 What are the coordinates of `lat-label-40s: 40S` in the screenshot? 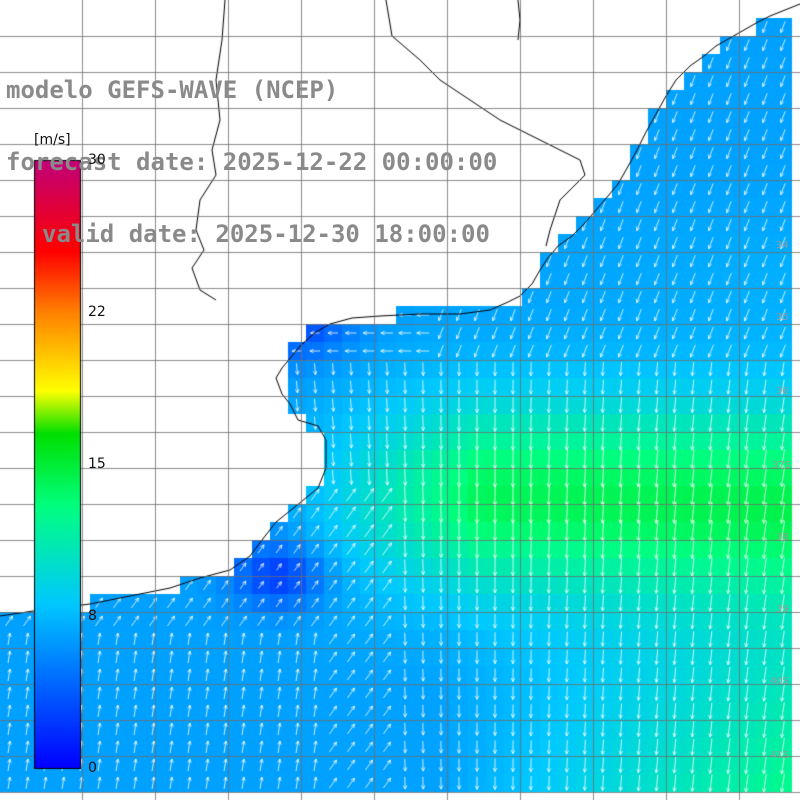 It's located at (780, 681).